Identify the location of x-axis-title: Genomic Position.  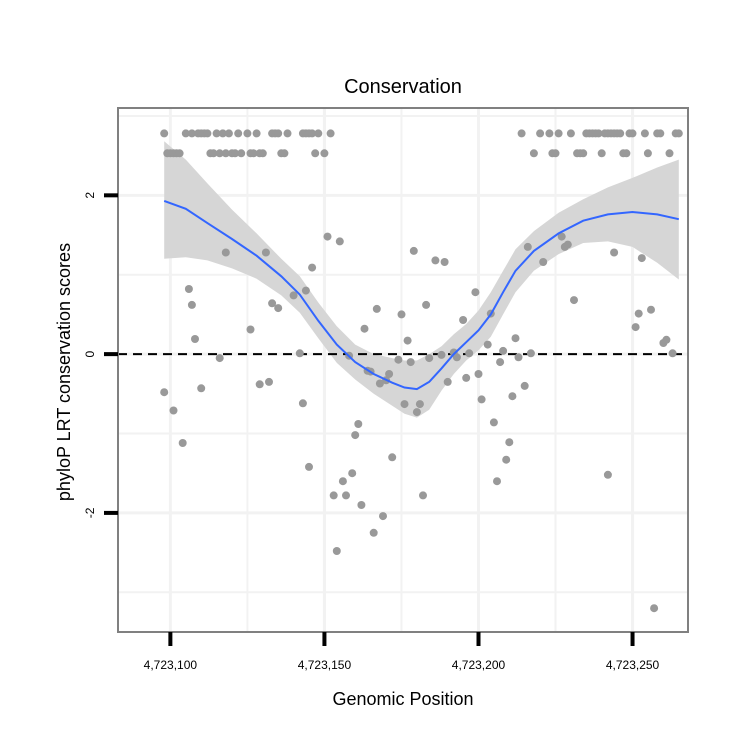
(402, 699).